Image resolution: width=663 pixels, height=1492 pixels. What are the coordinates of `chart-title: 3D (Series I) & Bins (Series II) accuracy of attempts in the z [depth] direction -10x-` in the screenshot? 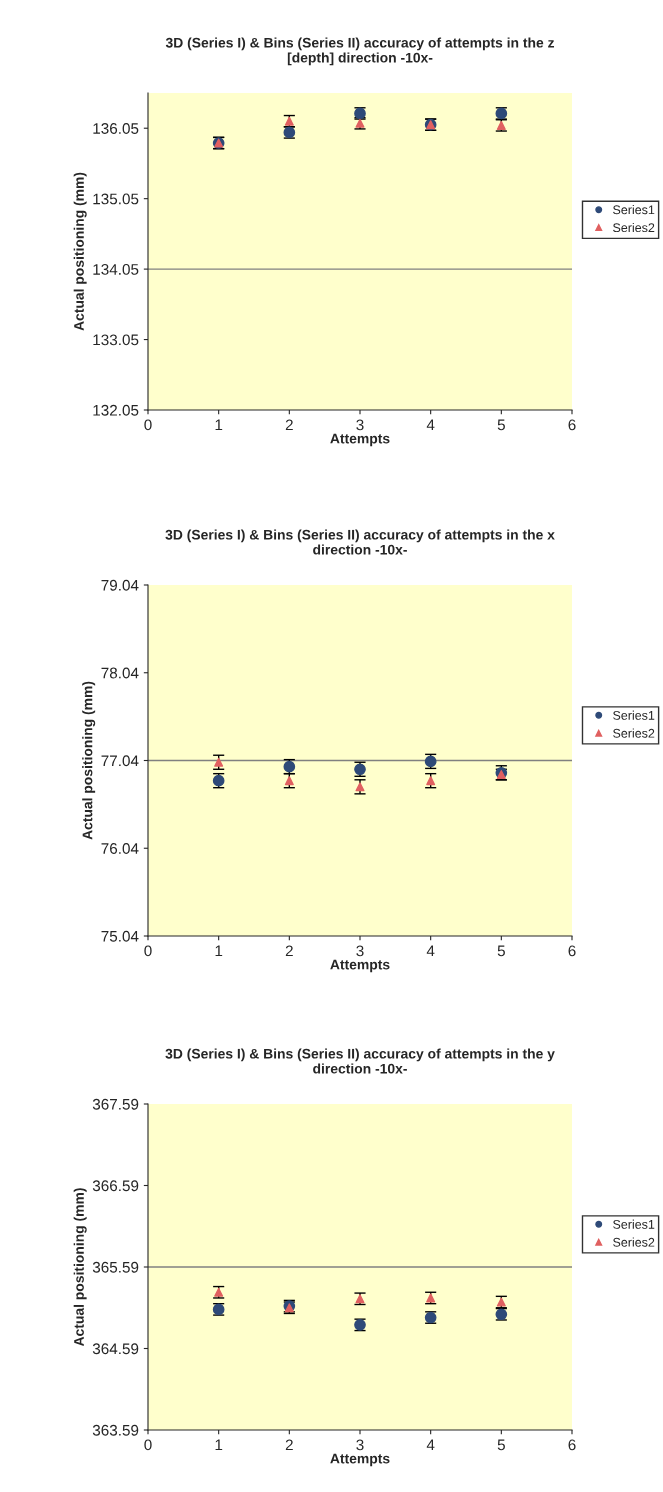 It's located at (360, 51).